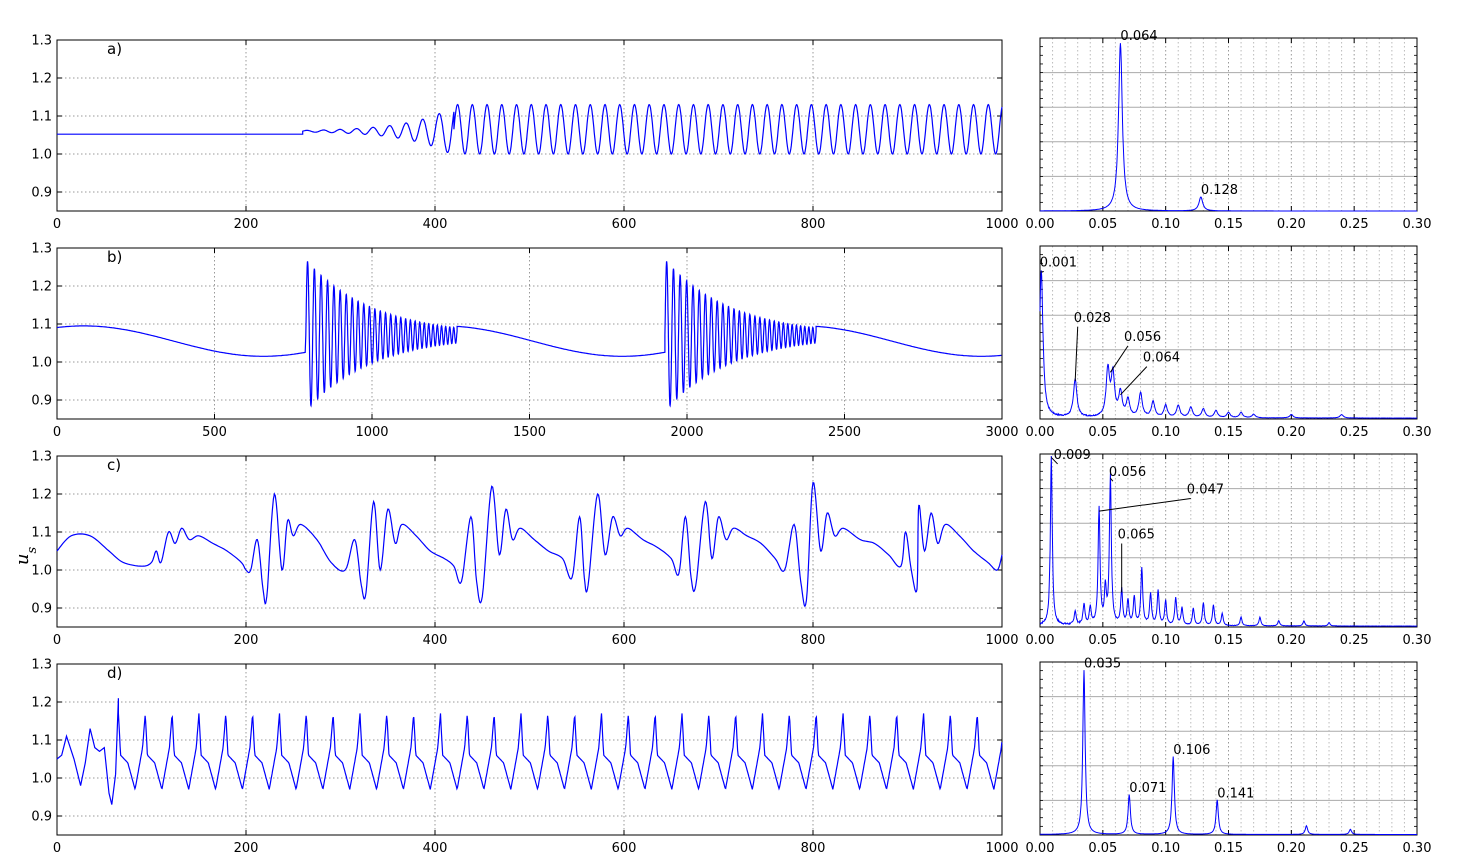  What do you see at coordinates (1291, 224) in the screenshot?
I see `spec-a-xtick-label: 0.20` at bounding box center [1291, 224].